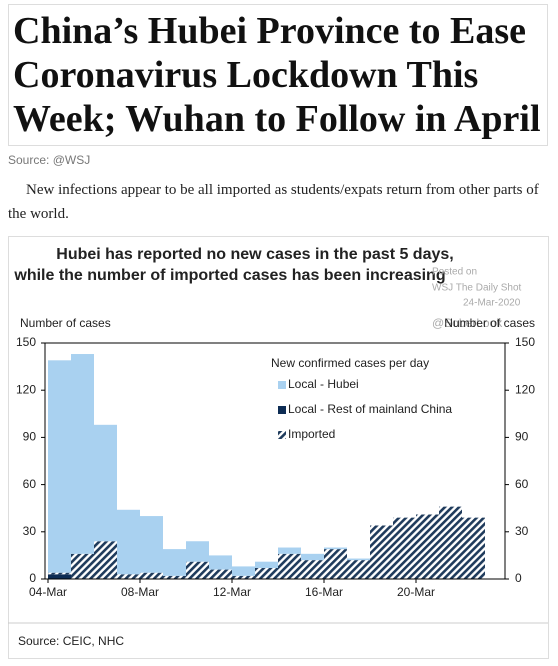 The image size is (558, 666). Describe the element at coordinates (32, 578) in the screenshot. I see `y-tick-label: 0` at that location.